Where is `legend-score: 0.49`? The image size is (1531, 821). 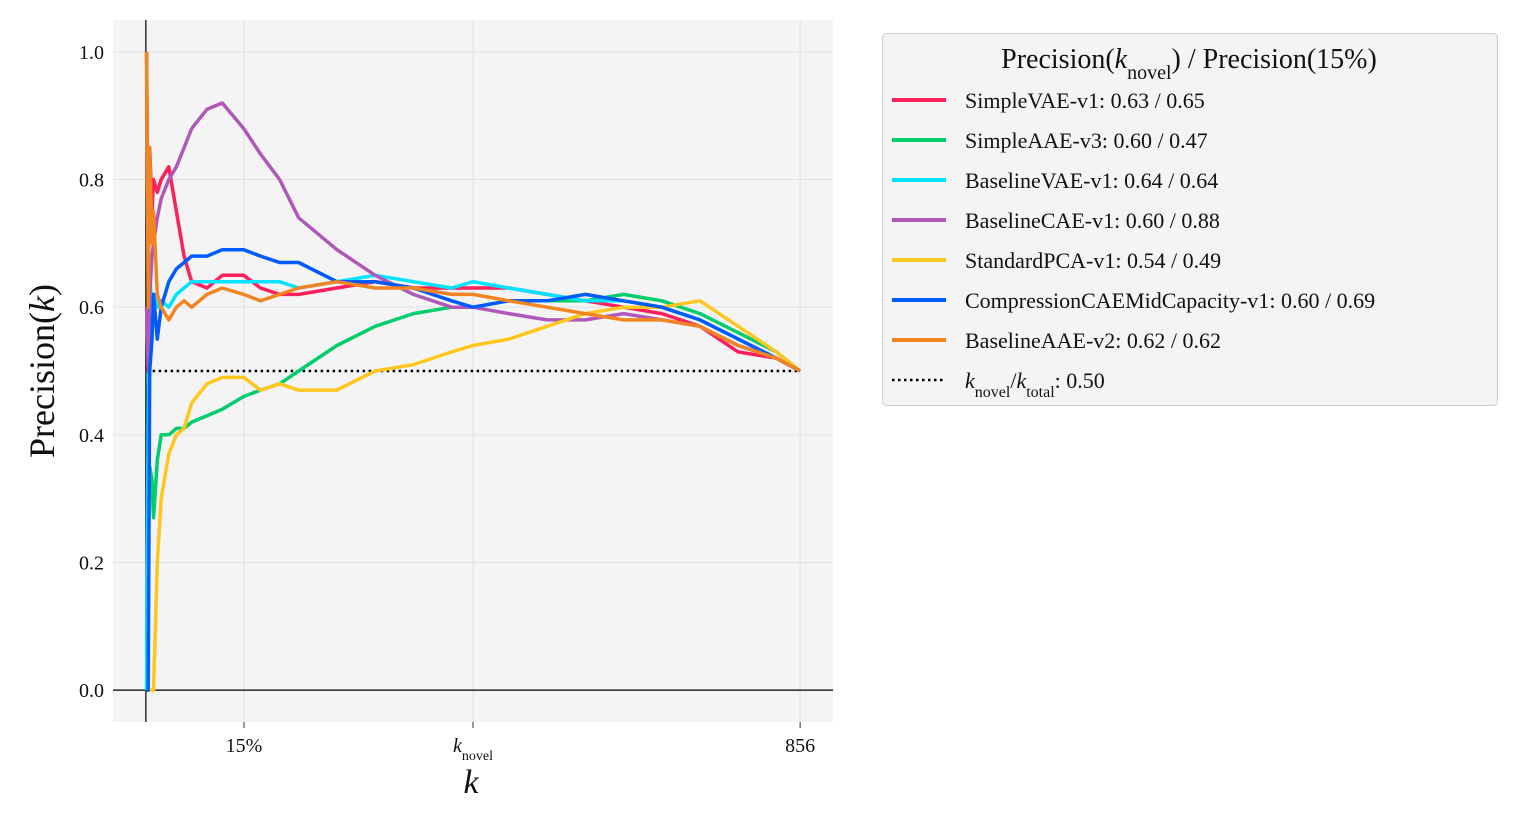
legend-score: 0.49 is located at coordinates (1202, 260).